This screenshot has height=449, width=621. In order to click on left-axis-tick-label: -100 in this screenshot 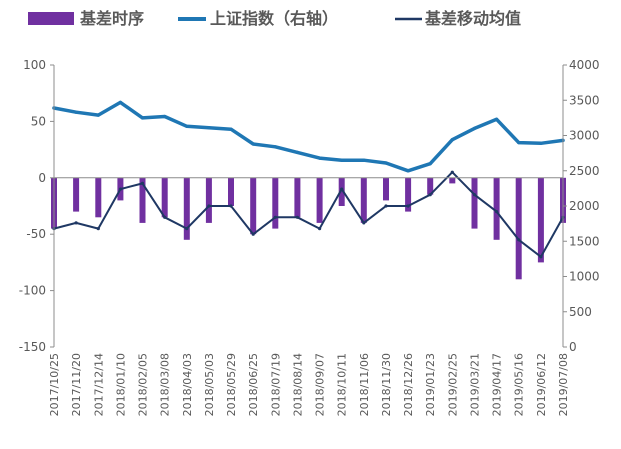, I will do `click(32, 291)`.